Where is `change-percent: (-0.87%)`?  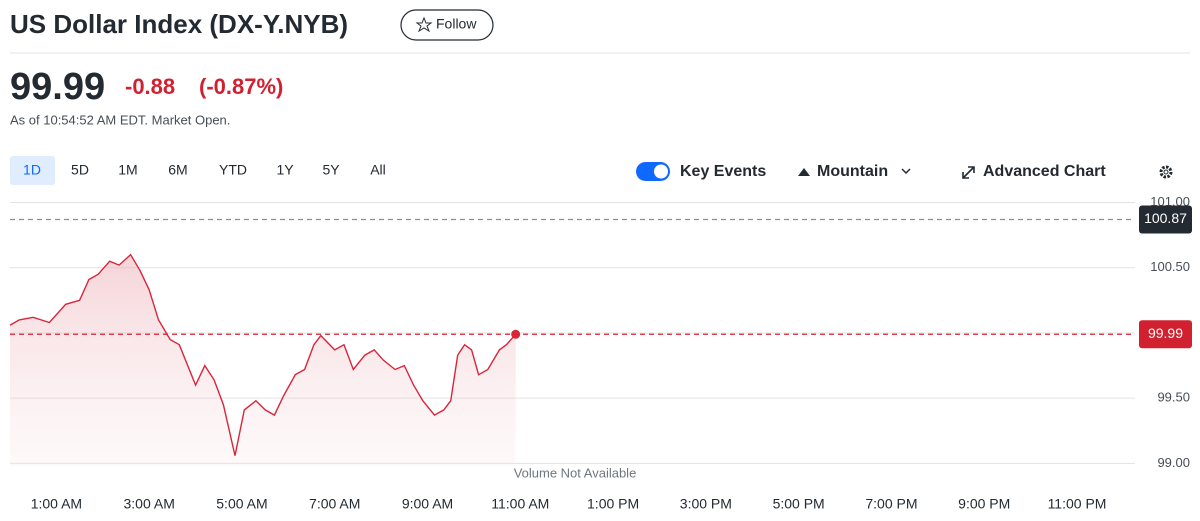 change-percent: (-0.87%) is located at coordinates (241, 86).